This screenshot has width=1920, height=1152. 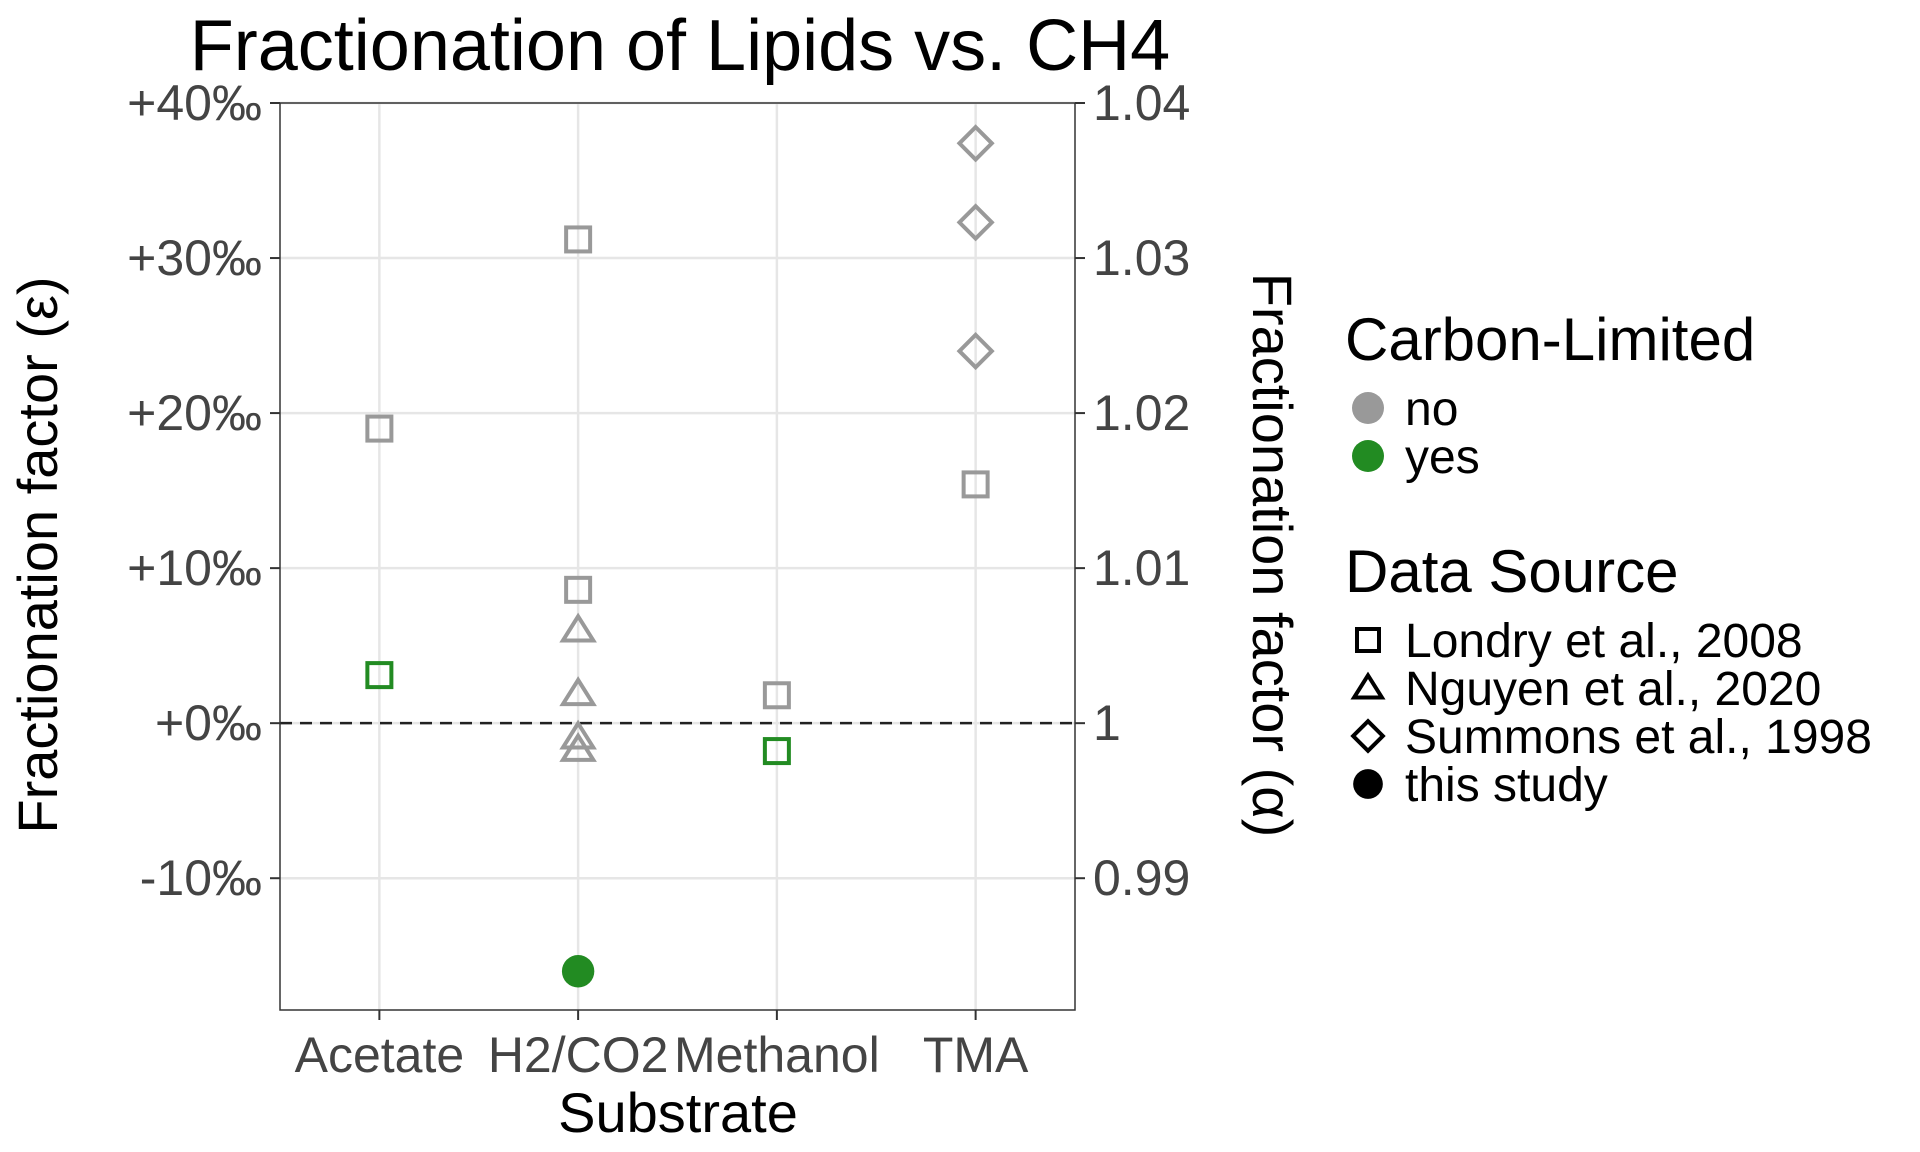 I want to click on legend-key-diamond, so click(x=1368, y=736).